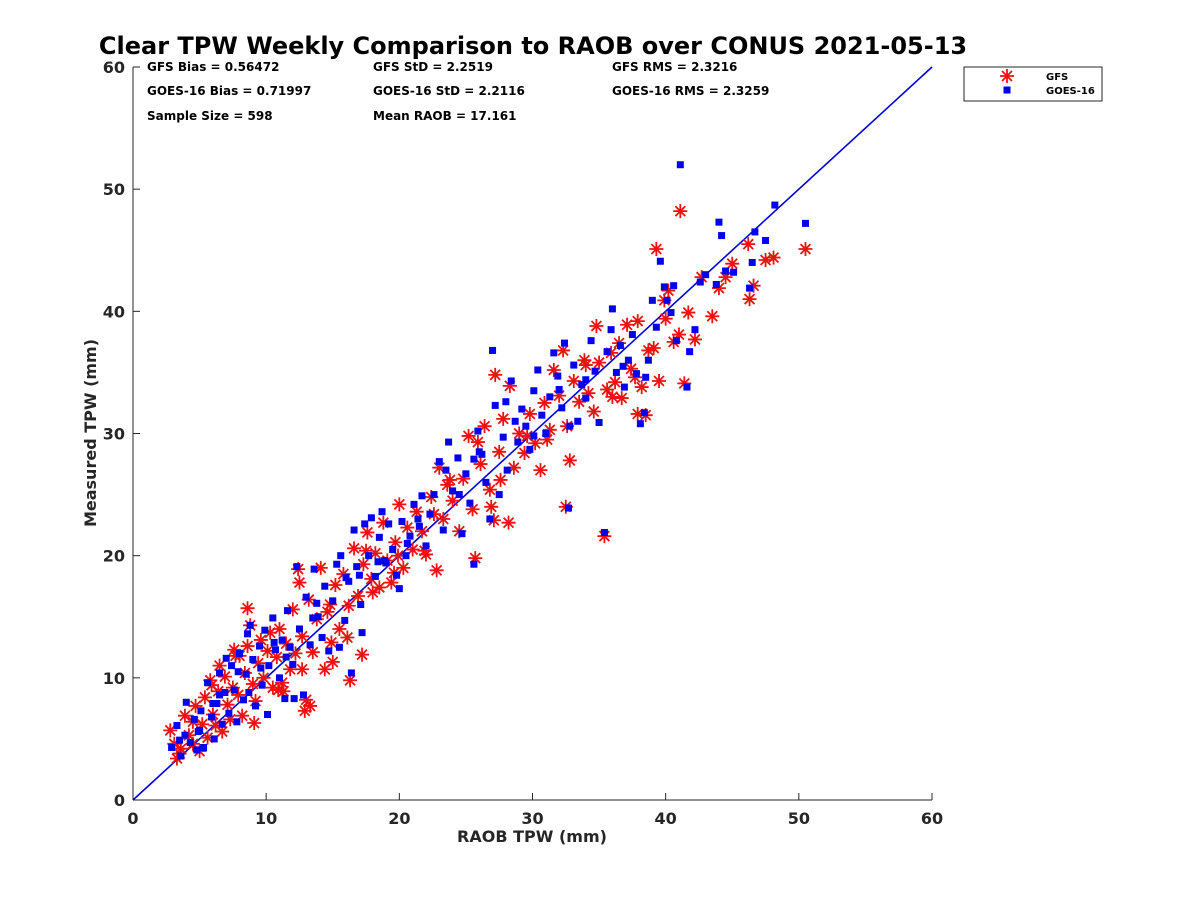 The image size is (1200, 900). I want to click on legend-box, so click(1033, 84).